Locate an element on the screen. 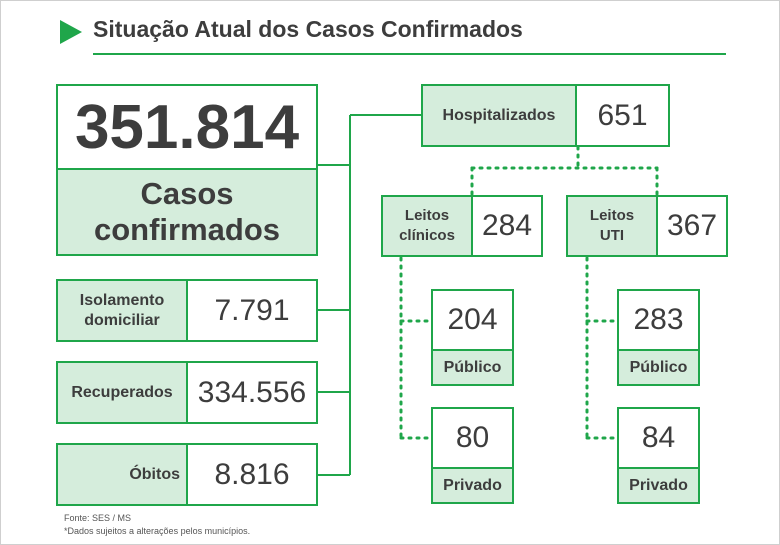 The height and width of the screenshot is (545, 780). clinicos-publico-card: 204 Público is located at coordinates (472, 337).